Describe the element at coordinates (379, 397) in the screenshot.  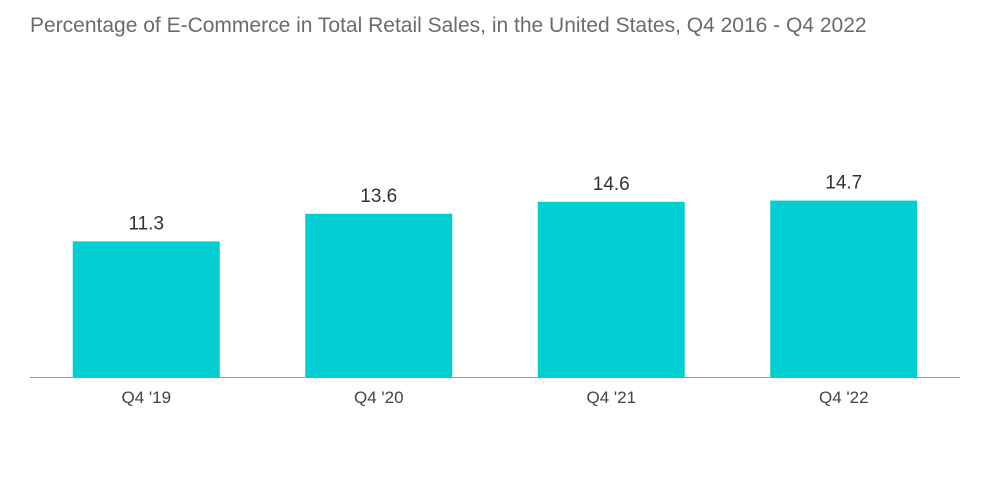
I see `x-tick-label-2: Q4 '20` at that location.